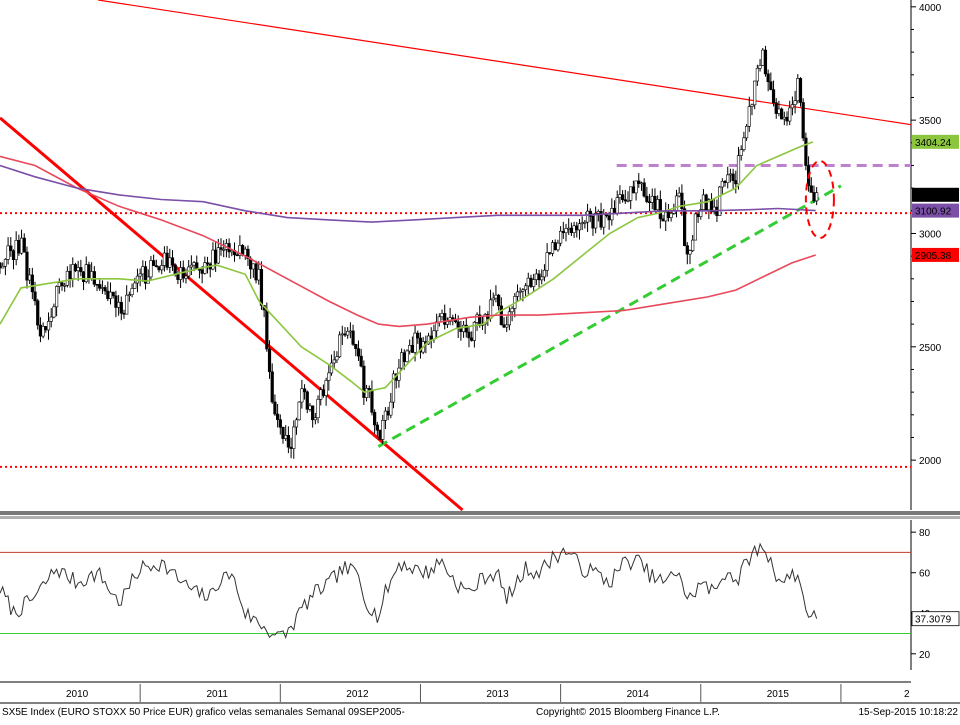  I want to click on trend-line, so click(505, 63).